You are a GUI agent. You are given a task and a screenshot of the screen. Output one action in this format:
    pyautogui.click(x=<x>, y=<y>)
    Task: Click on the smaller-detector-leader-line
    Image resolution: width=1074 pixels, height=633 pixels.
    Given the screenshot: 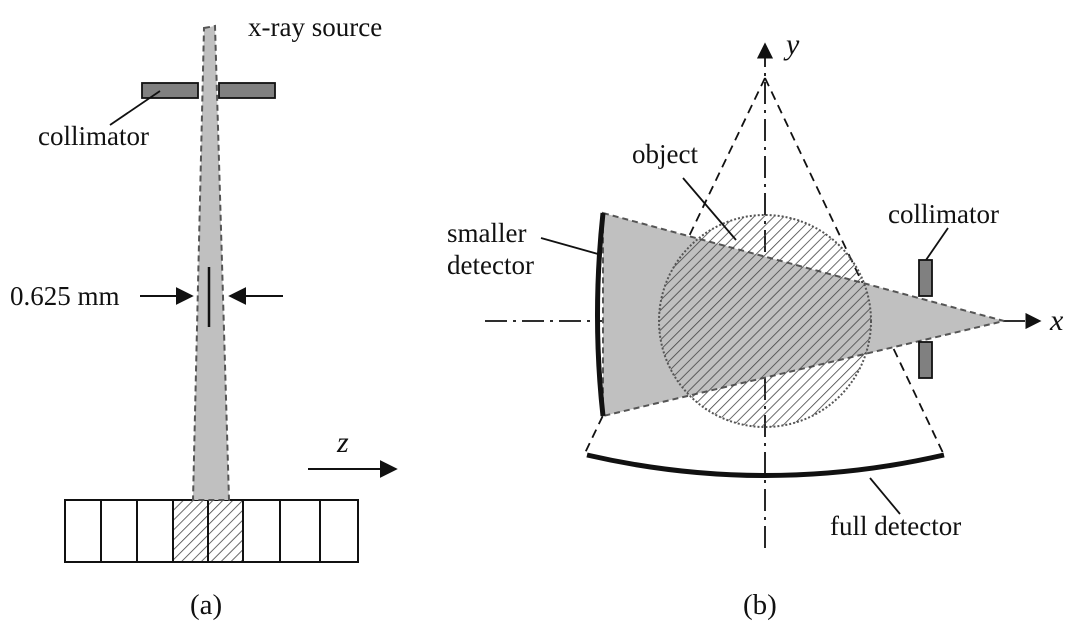 What is the action you would take?
    pyautogui.click(x=569, y=246)
    